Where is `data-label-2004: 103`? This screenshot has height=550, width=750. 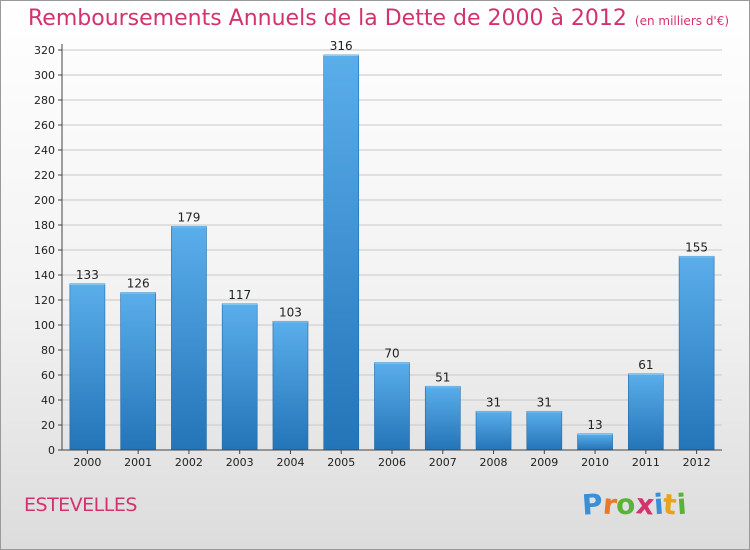
data-label-2004: 103 is located at coordinates (290, 312).